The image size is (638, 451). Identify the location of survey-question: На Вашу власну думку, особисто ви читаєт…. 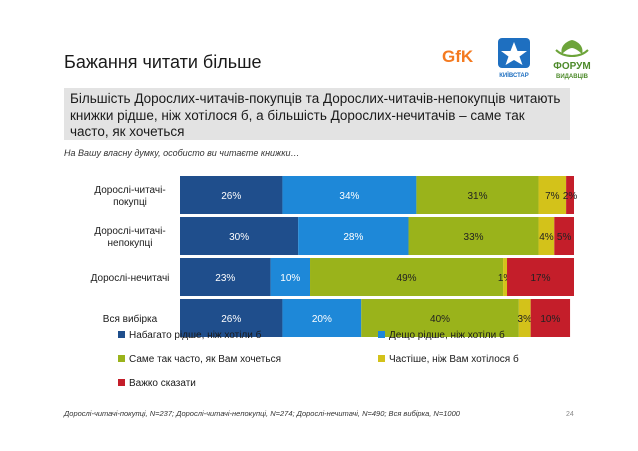
(182, 153).